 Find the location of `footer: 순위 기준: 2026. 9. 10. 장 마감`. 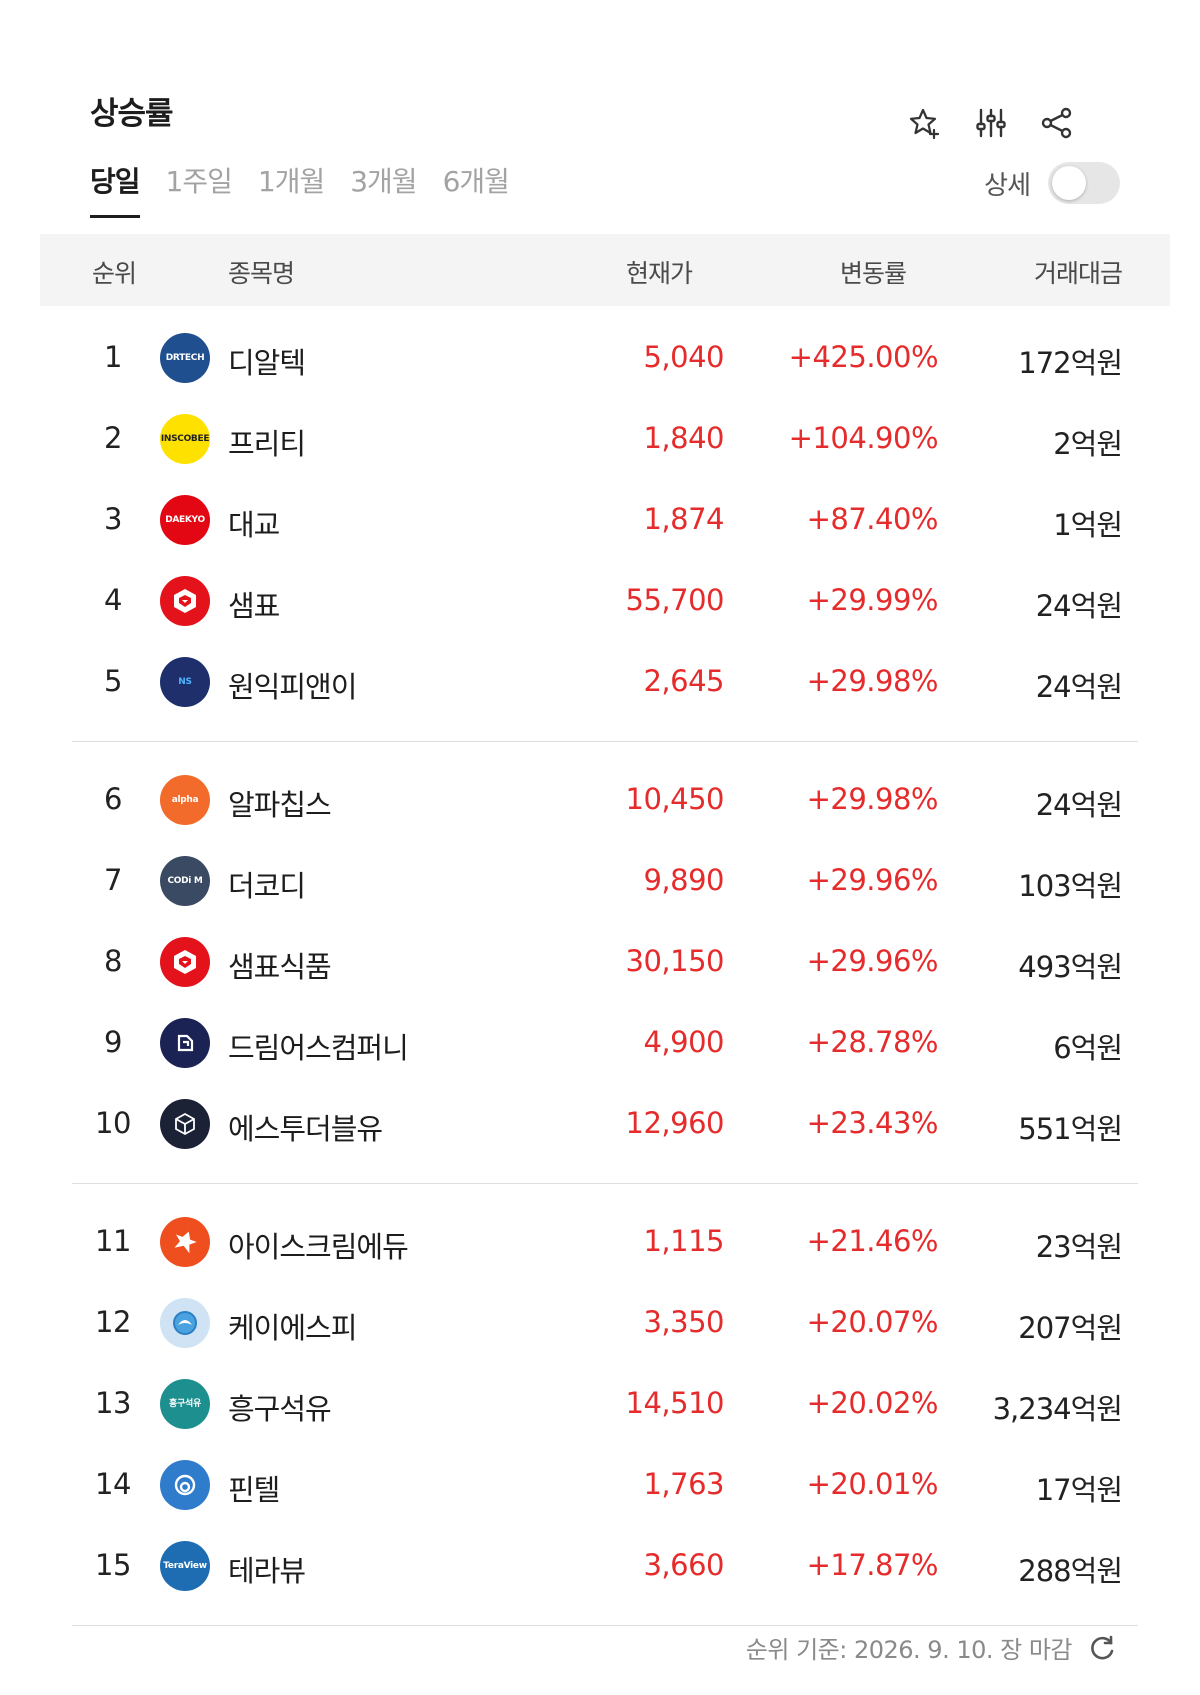

footer: 순위 기준: 2026. 9. 10. 장 마감 is located at coordinates (932, 1647).